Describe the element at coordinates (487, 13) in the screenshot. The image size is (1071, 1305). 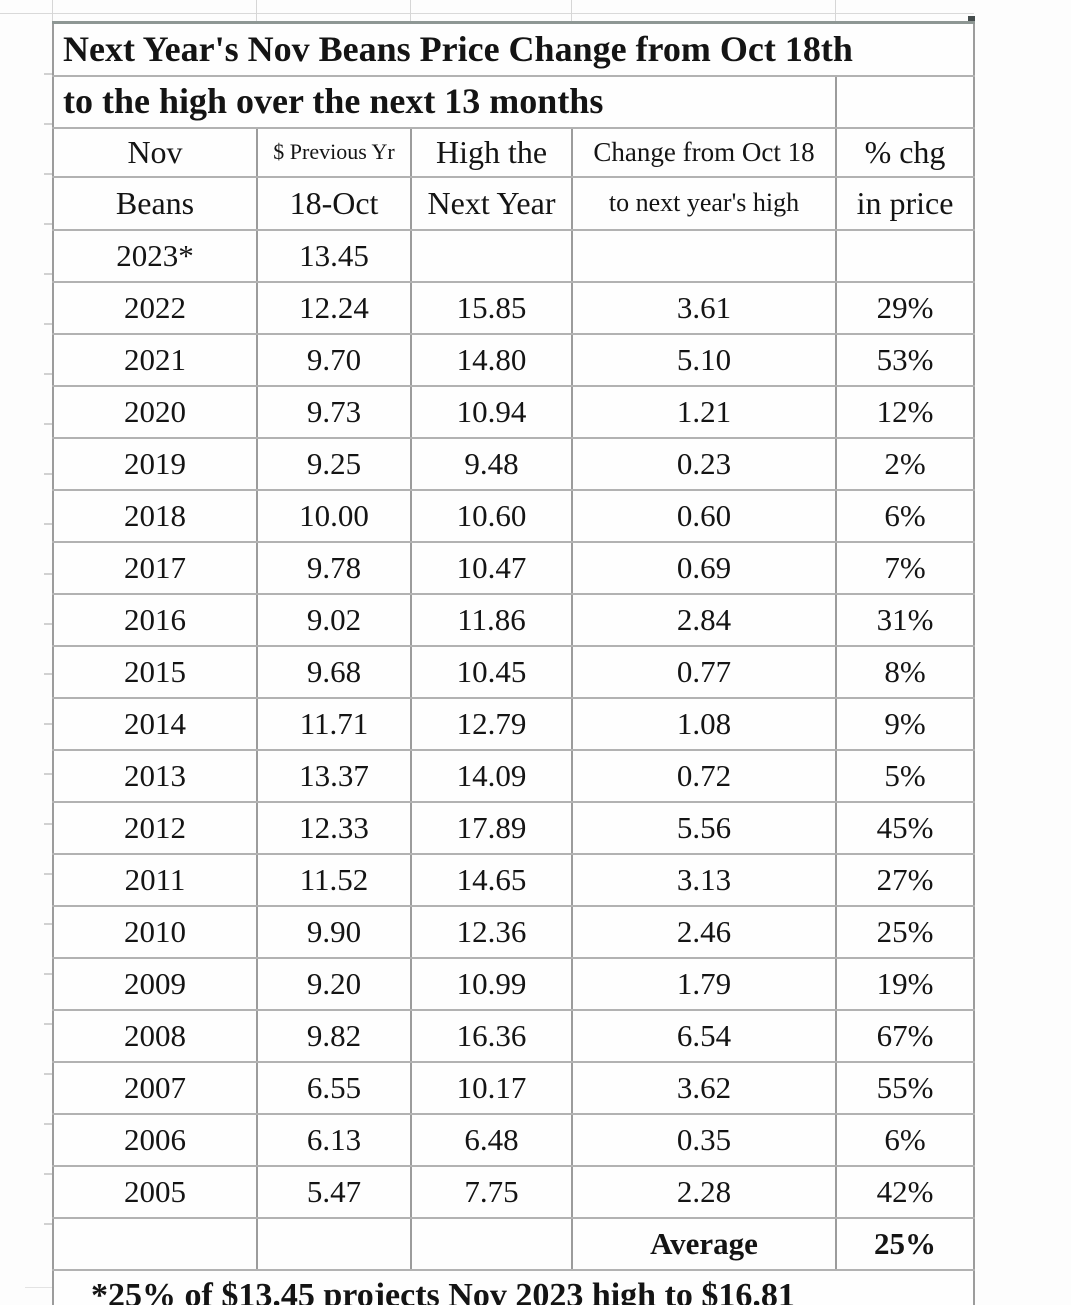
I see `gridline-top` at that location.